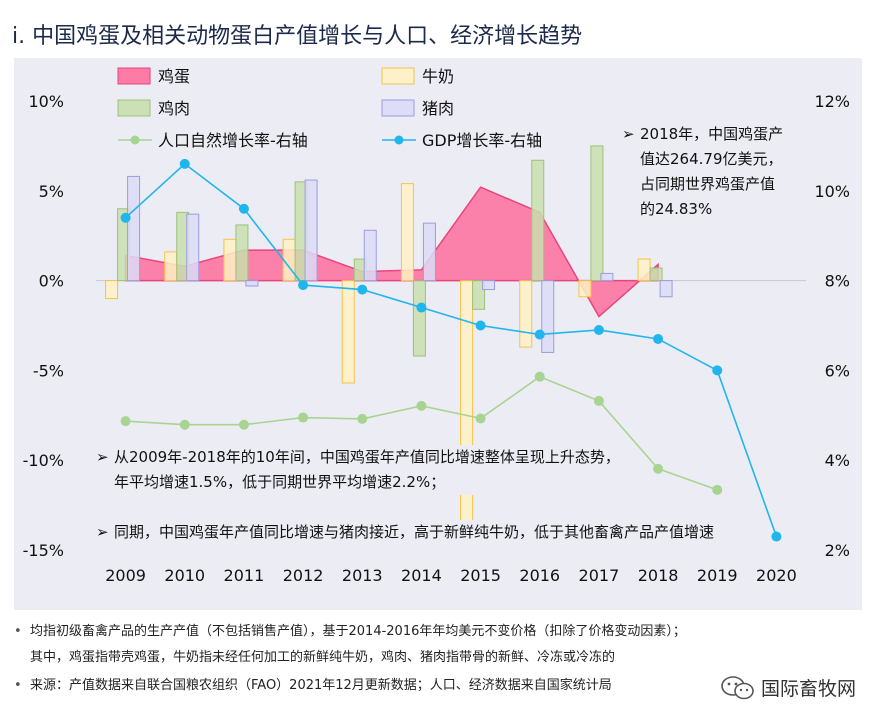  What do you see at coordinates (184, 575) in the screenshot?
I see `x-tick-label: 2010` at bounding box center [184, 575].